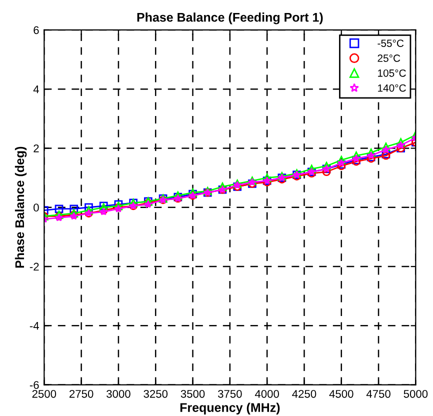  What do you see at coordinates (230, 394) in the screenshot?
I see `x-tick-label: 3750` at bounding box center [230, 394].